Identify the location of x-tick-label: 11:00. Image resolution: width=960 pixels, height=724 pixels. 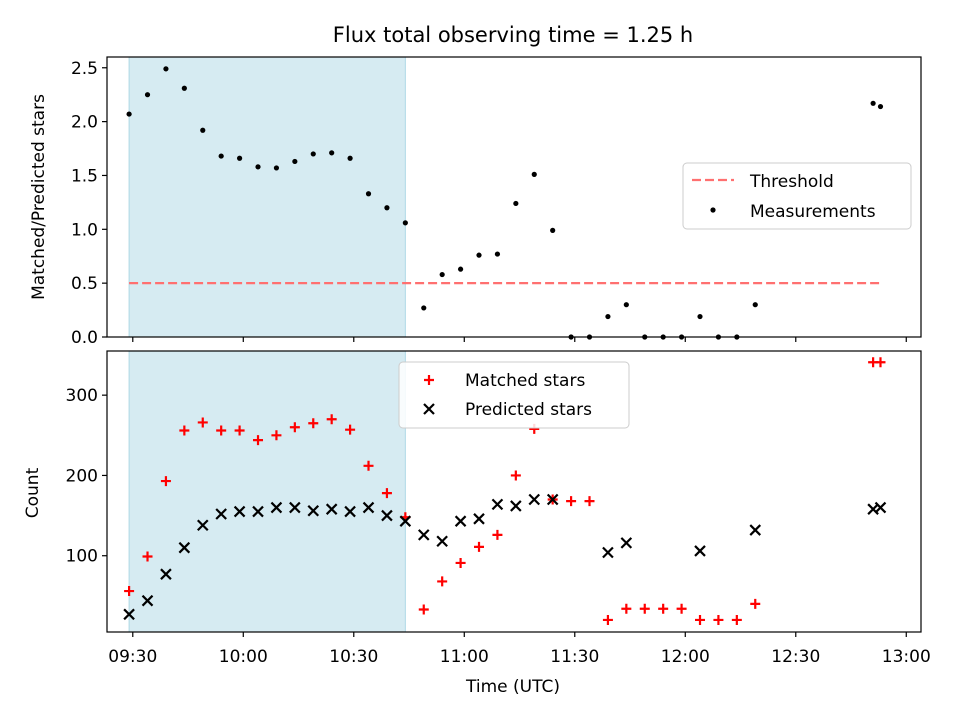
(464, 657).